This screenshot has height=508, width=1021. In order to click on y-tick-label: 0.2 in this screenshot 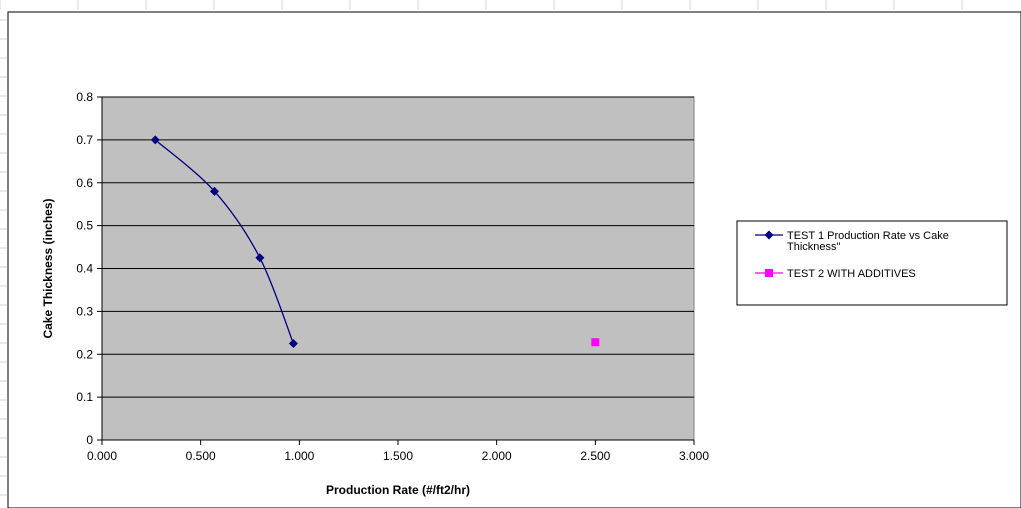, I will do `click(84, 354)`.